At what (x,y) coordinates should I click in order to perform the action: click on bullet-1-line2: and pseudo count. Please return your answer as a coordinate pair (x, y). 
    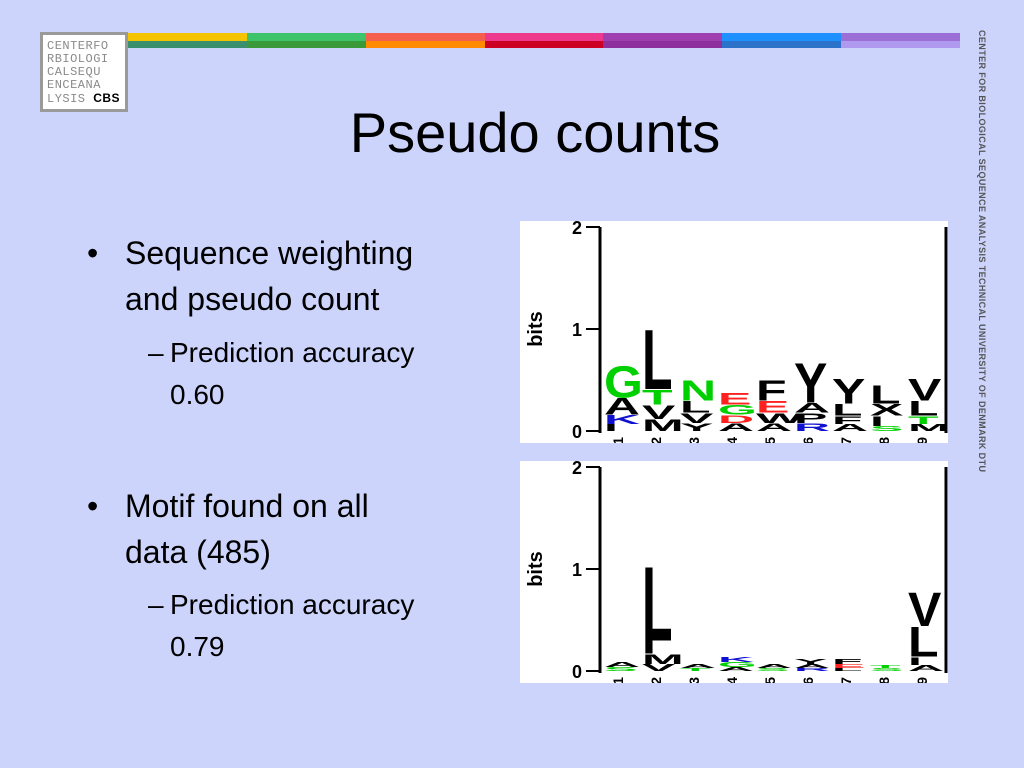
    Looking at the image, I should click on (252, 299).